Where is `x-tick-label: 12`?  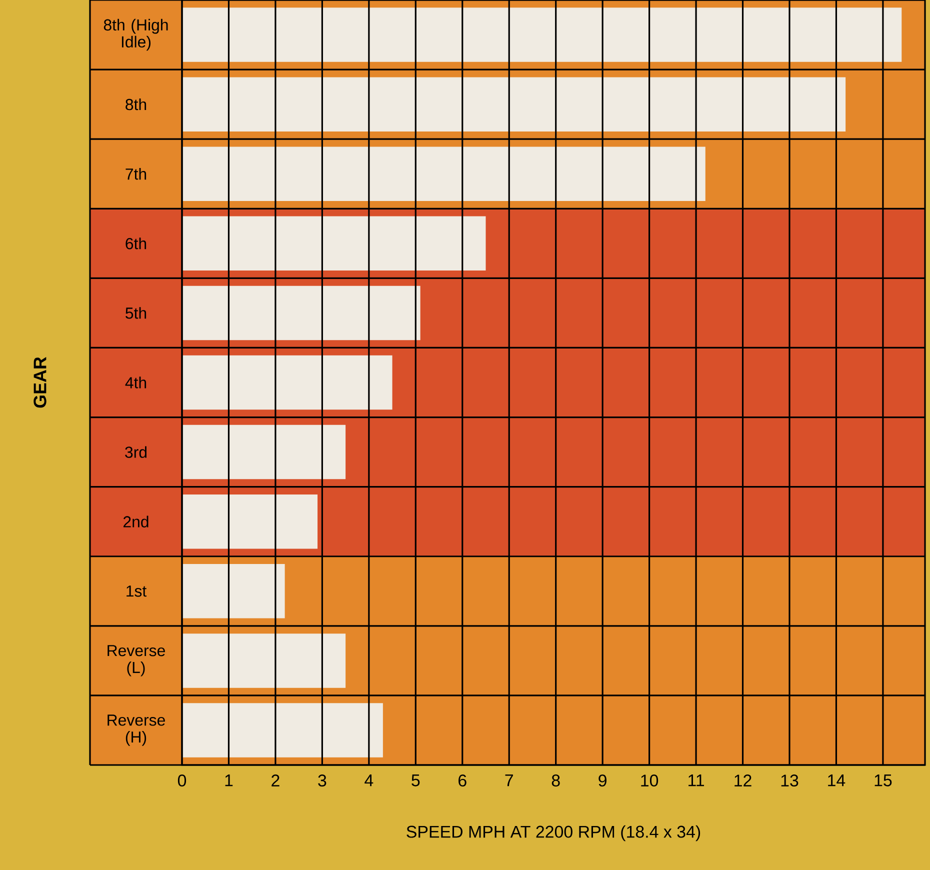 x-tick-label: 12 is located at coordinates (743, 780).